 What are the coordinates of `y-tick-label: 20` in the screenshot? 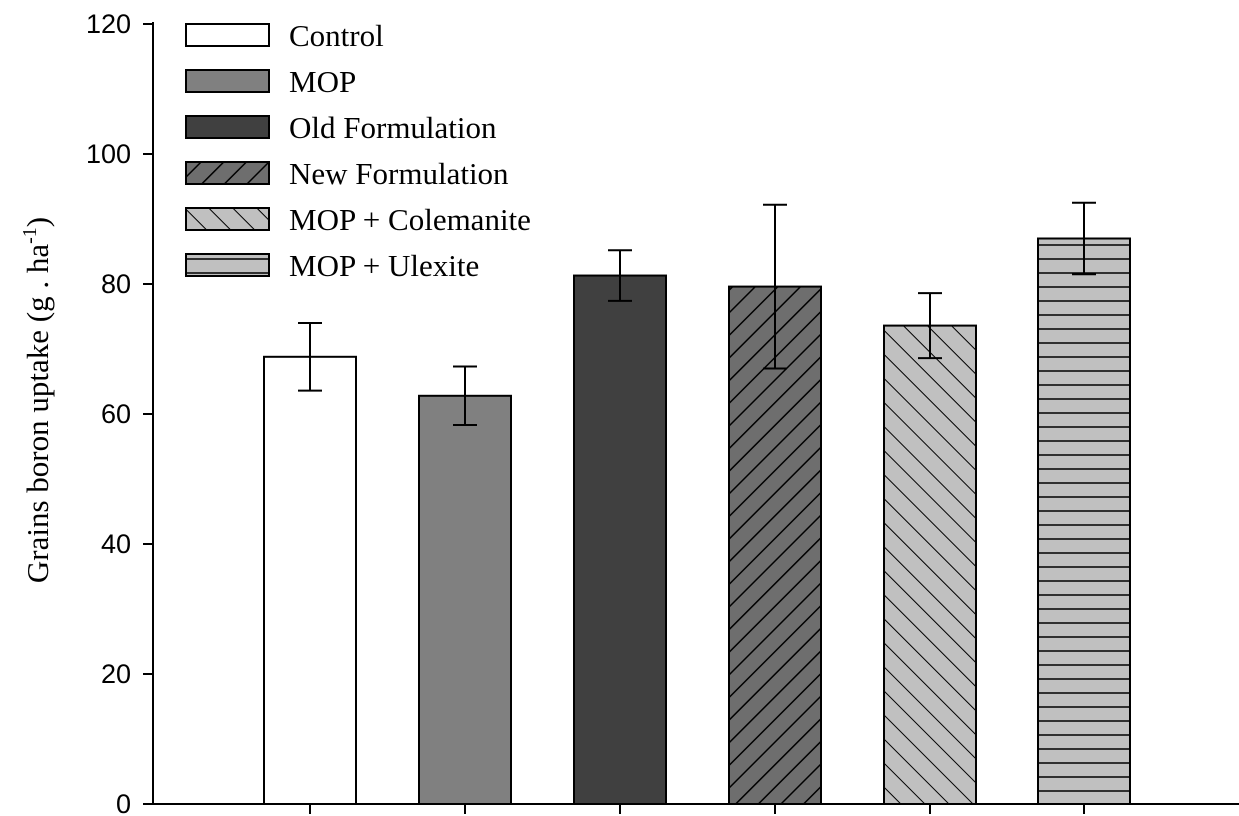 It's located at (116, 674).